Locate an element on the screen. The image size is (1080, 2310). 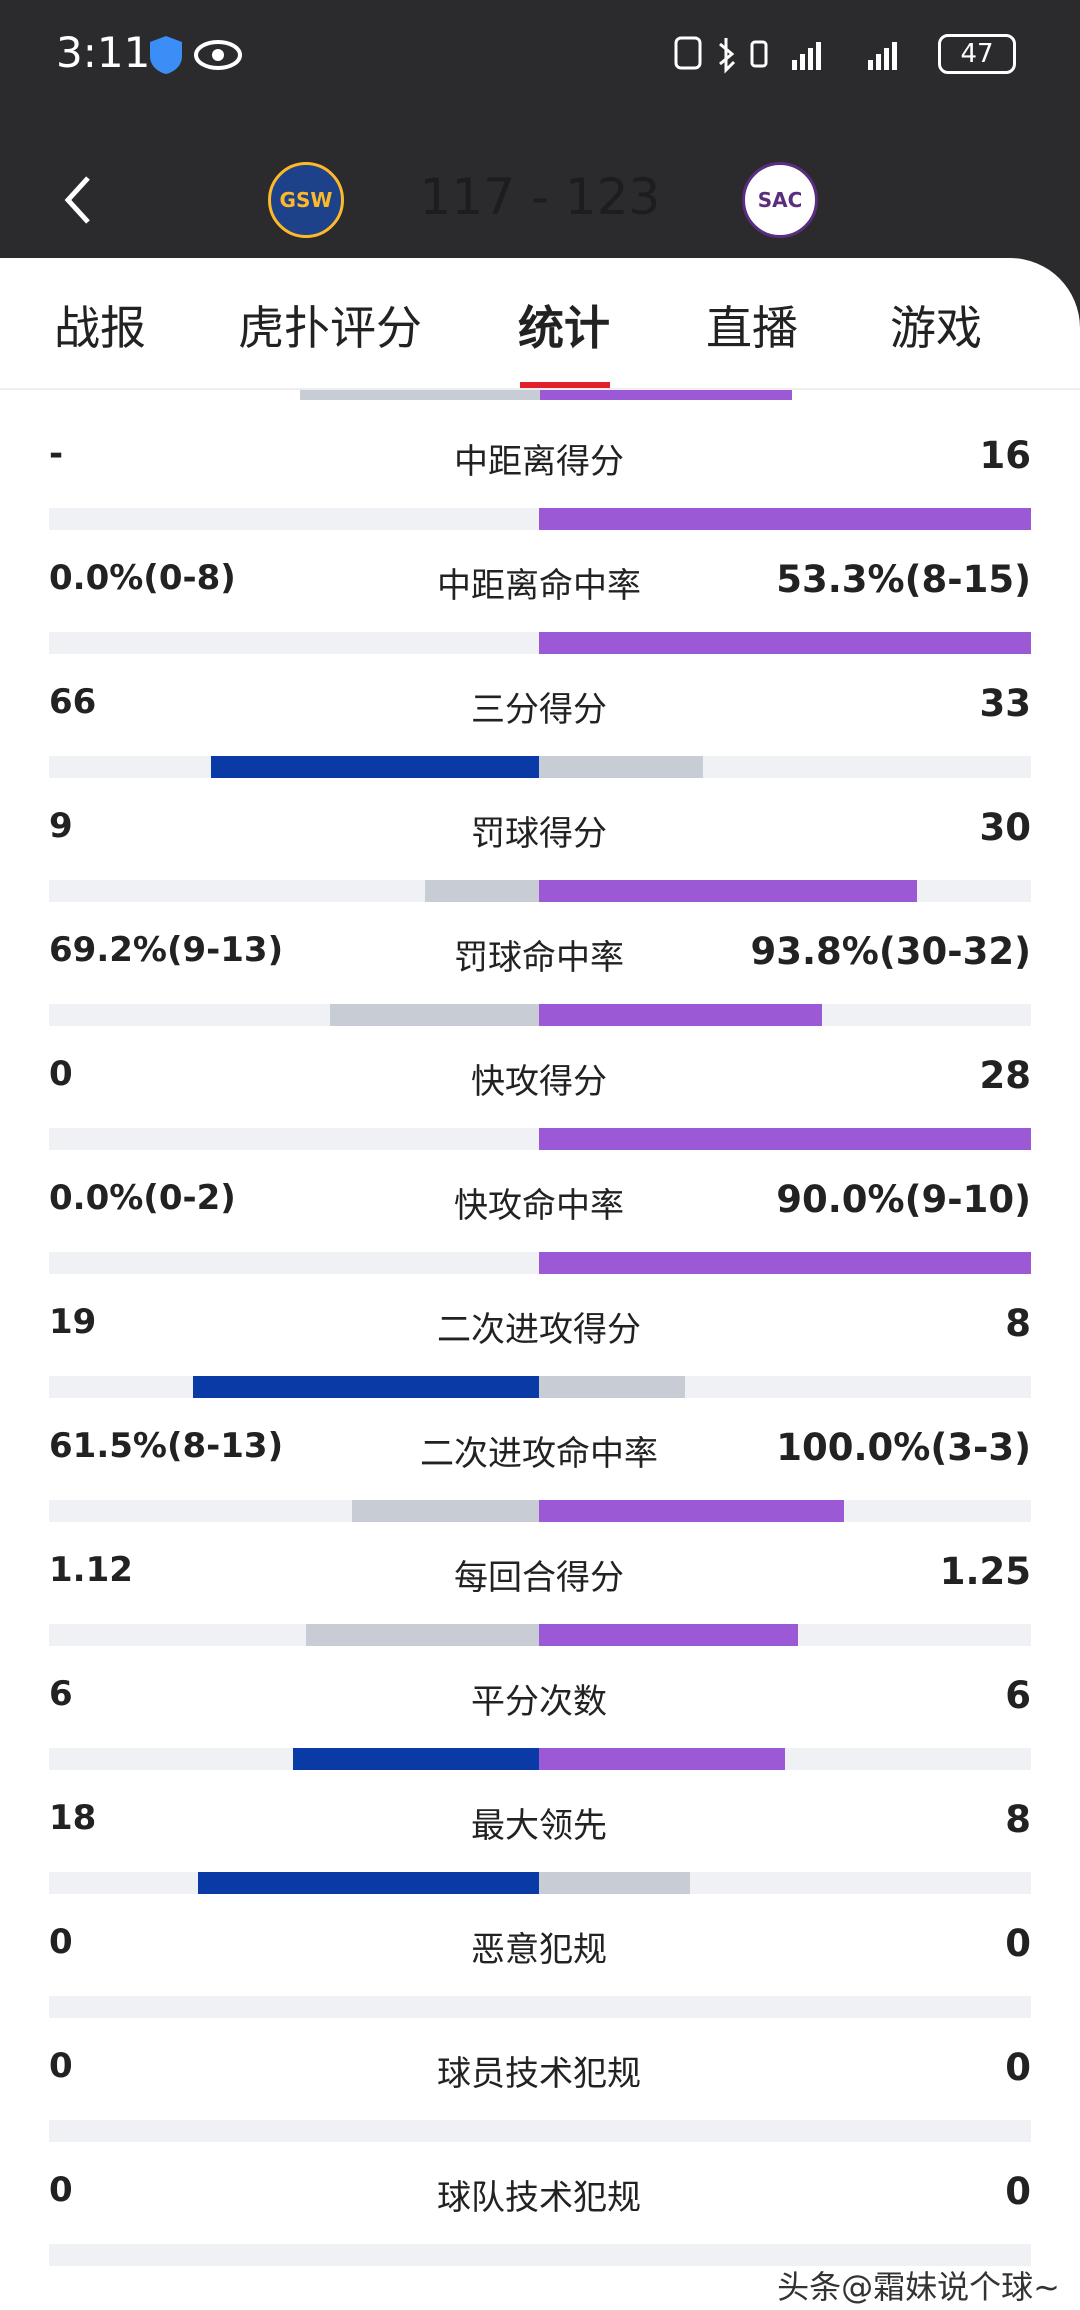
stat-label: 球员技术犯规 is located at coordinates (539, 2074).